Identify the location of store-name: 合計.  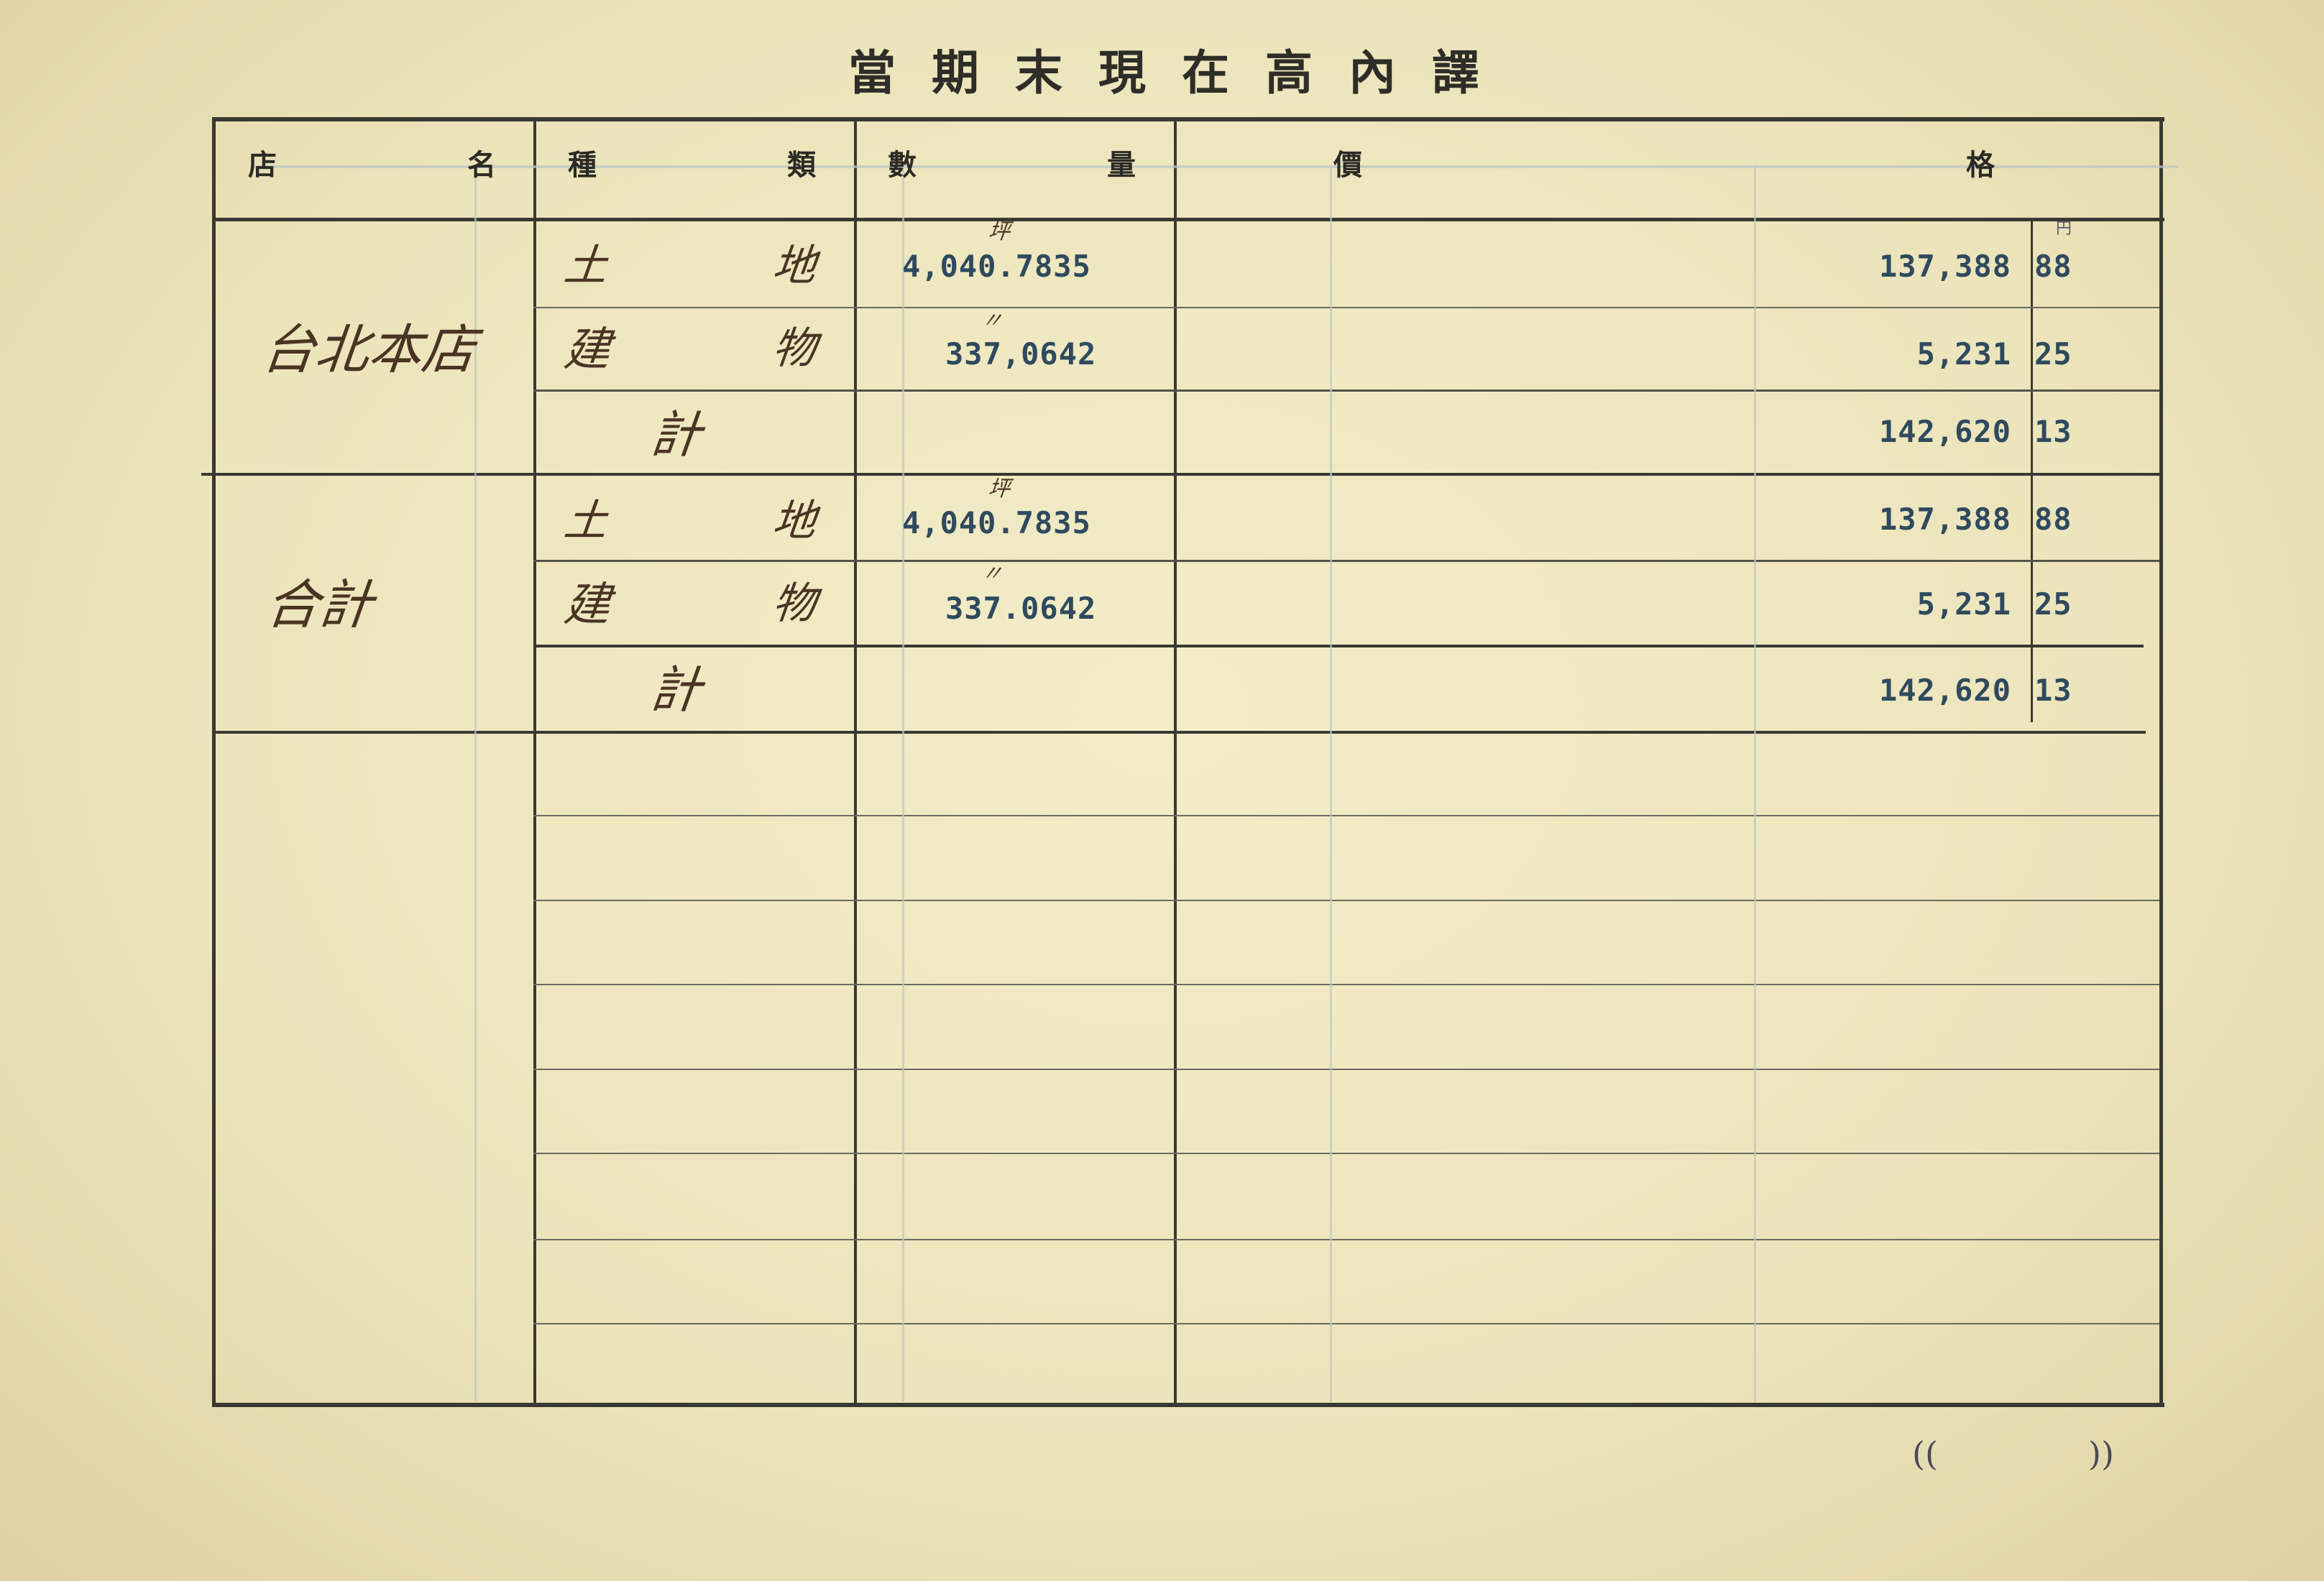
(319, 605).